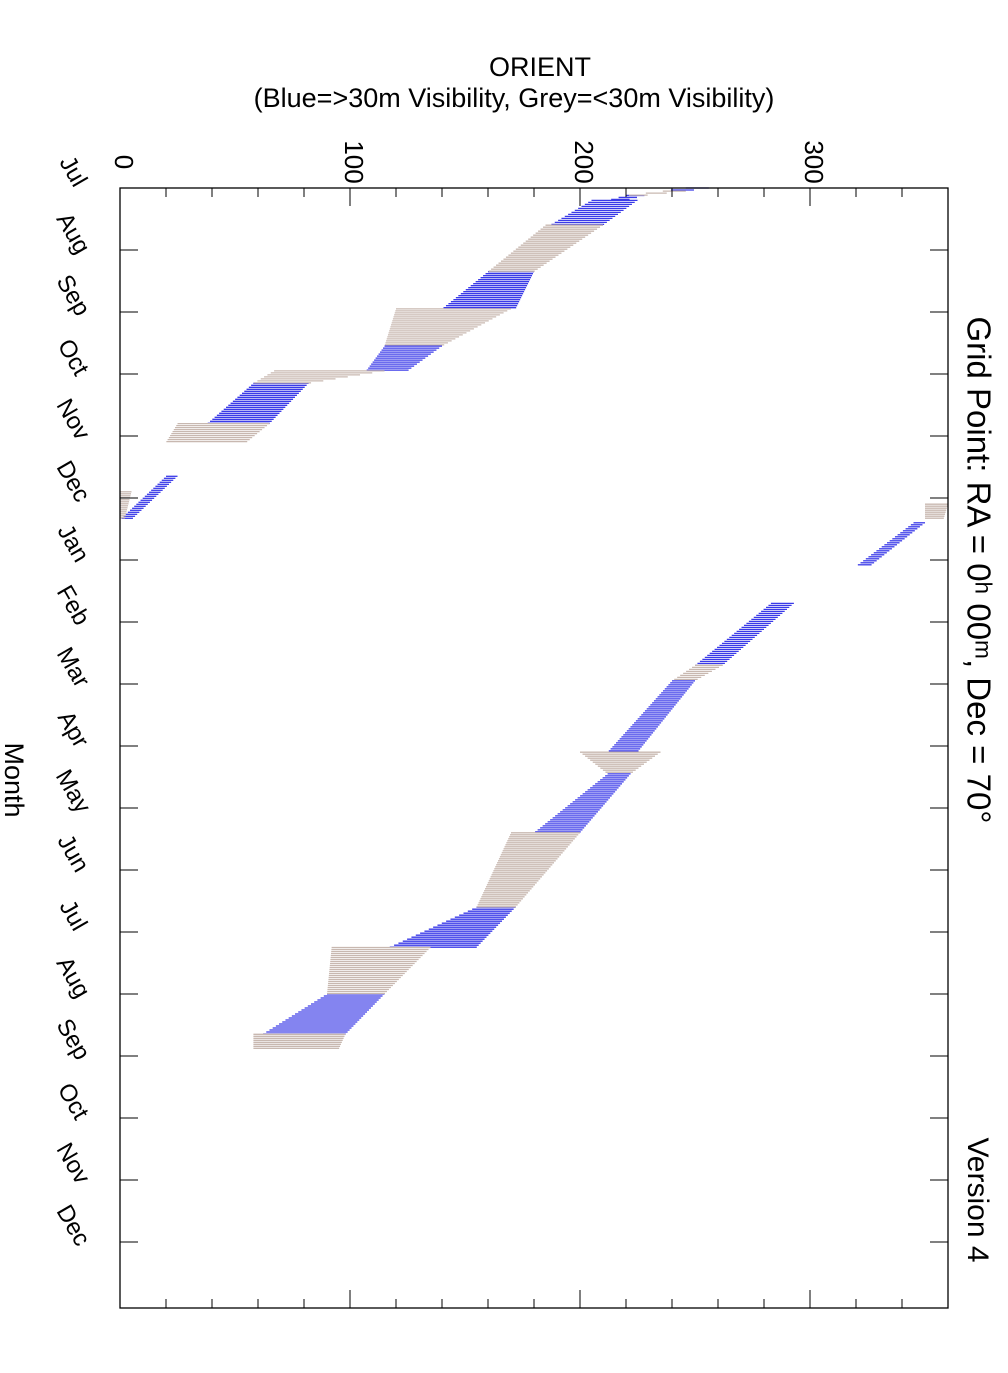 The image size is (1008, 1373). I want to click on month-tick-label-2: Sep, so click(73, 295).